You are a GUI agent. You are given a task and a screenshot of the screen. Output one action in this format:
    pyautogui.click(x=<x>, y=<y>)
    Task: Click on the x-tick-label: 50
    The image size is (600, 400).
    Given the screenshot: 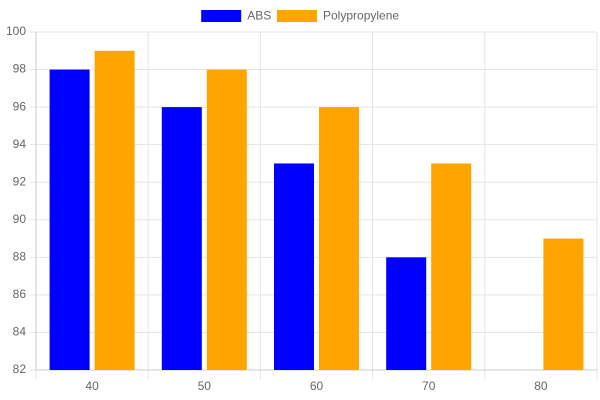 What is the action you would take?
    pyautogui.click(x=205, y=386)
    